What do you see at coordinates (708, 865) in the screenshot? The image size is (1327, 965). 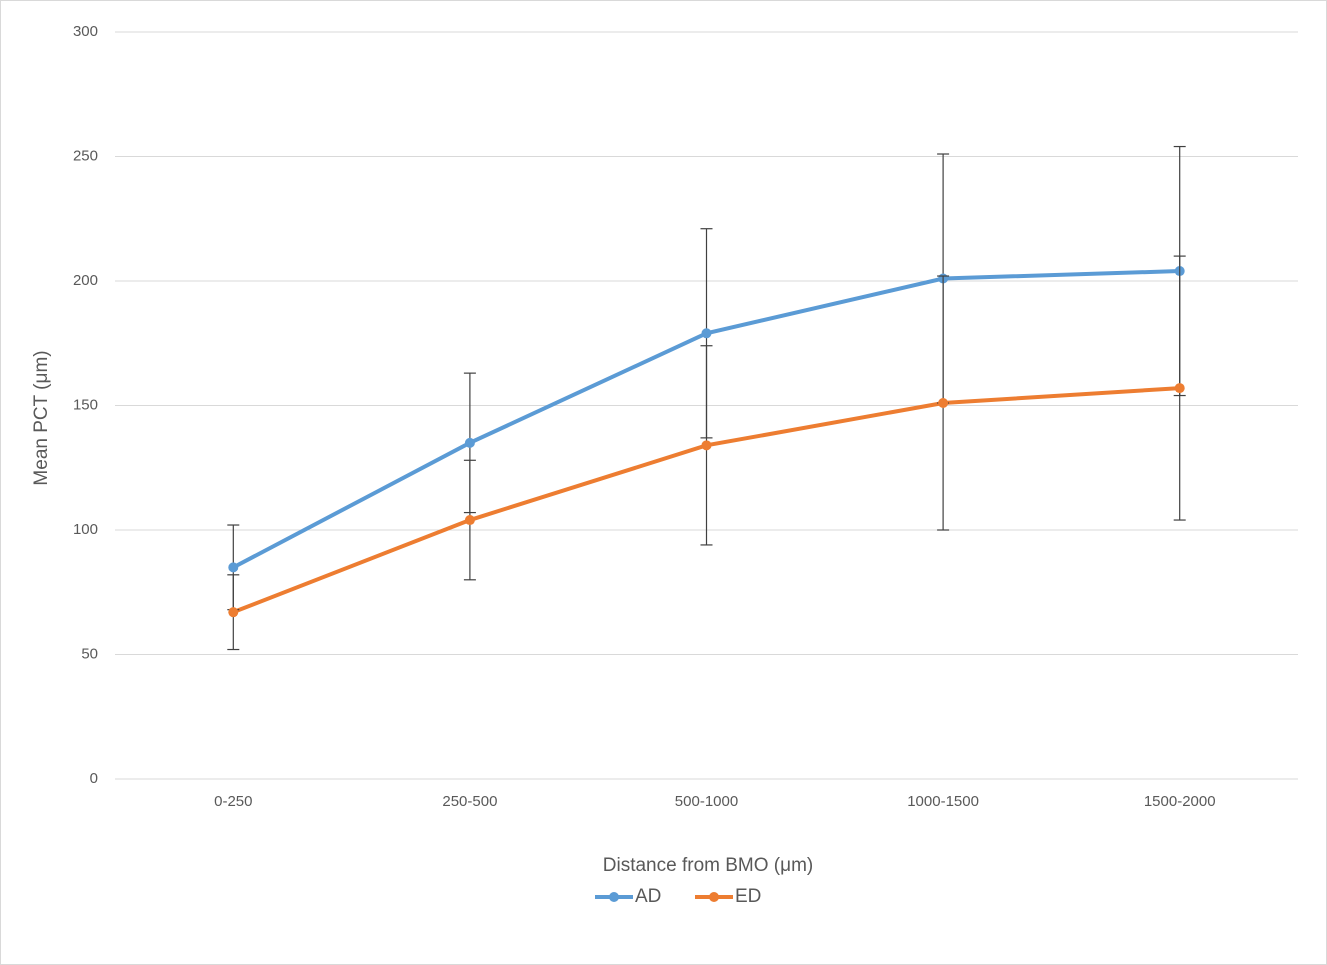 I see `x-axis-label: Distance from BMO (μm)` at bounding box center [708, 865].